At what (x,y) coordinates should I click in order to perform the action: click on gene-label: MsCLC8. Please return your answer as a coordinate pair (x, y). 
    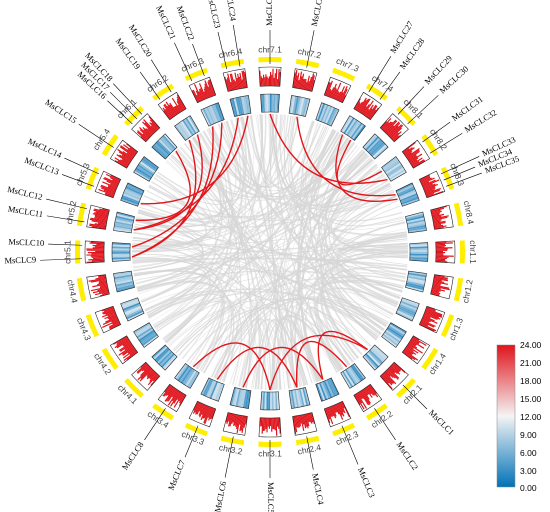
    Looking at the image, I should click on (133, 456).